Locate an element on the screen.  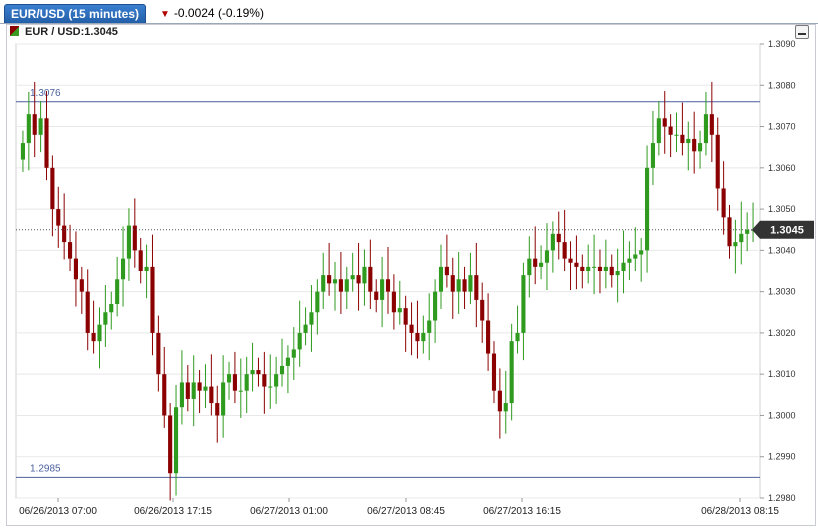
current-price-label: 1.3045 is located at coordinates (787, 231).